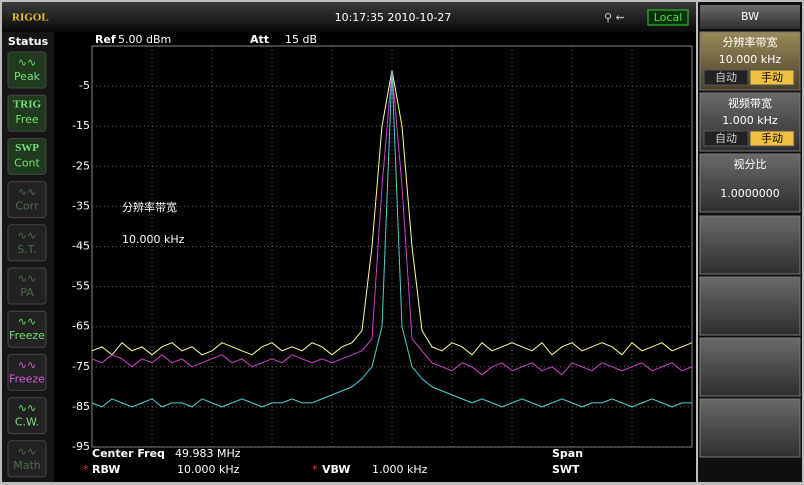 Image resolution: width=804 pixels, height=485 pixels. What do you see at coordinates (149, 207) in the screenshot?
I see `annotation: 分辨率带宽` at bounding box center [149, 207].